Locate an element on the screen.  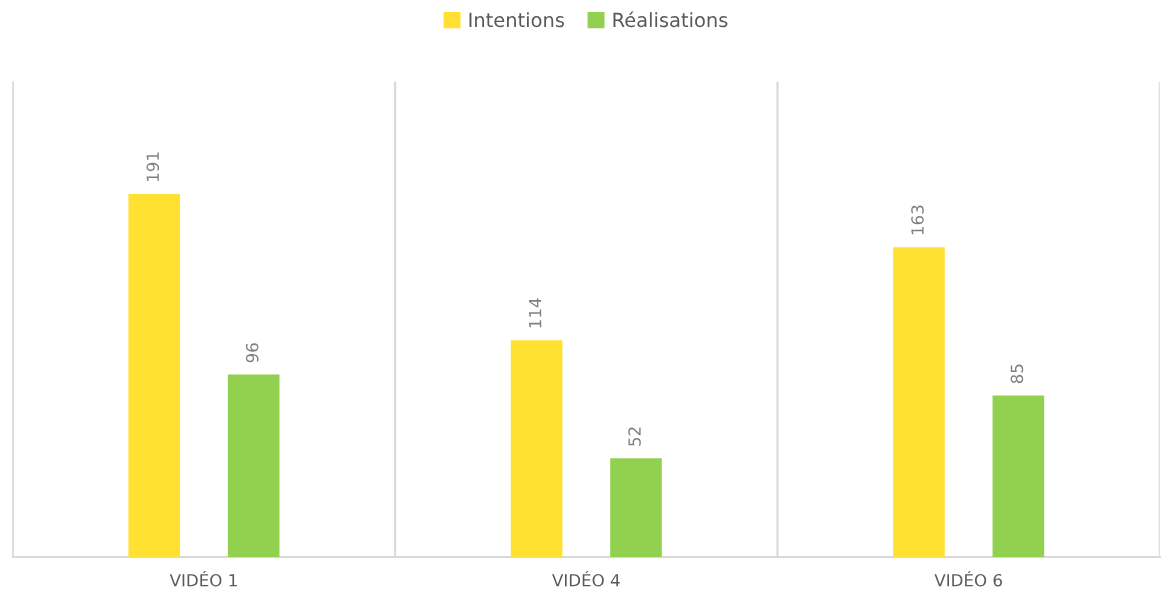
x-tick-label: VIDÉO 1 is located at coordinates (203, 578).